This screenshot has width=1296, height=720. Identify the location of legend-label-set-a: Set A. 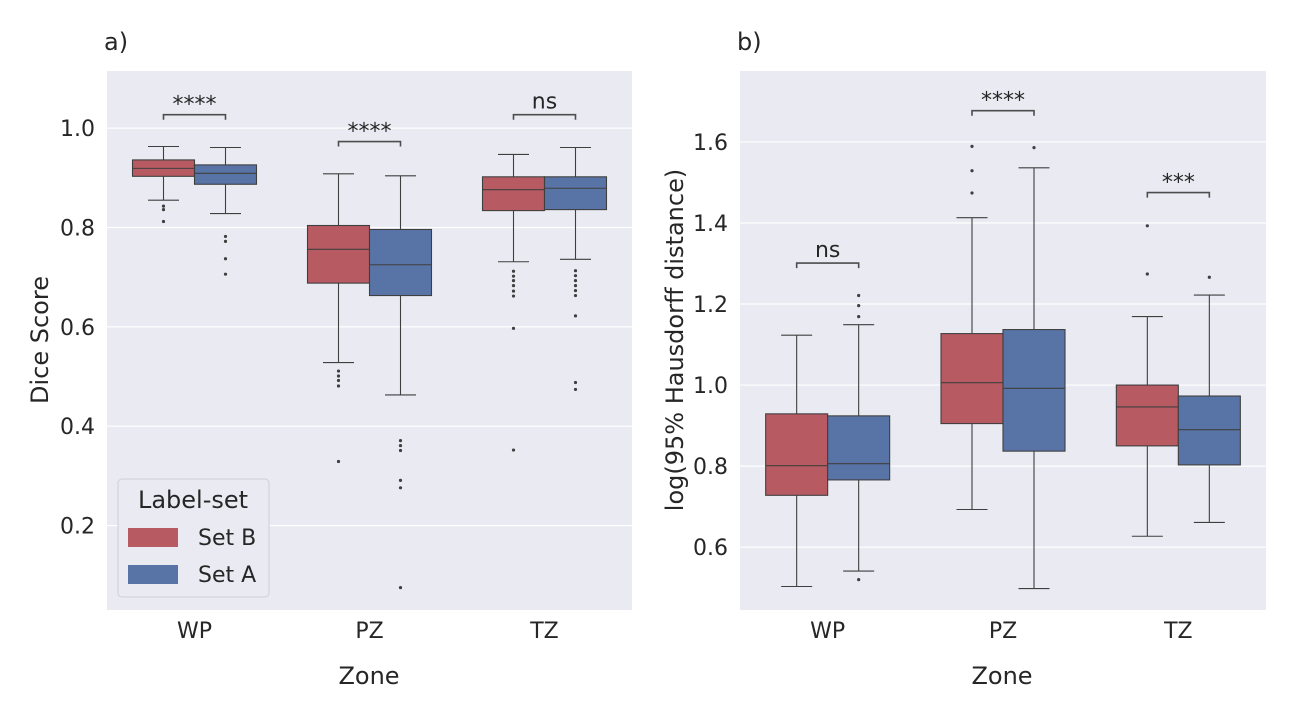
(227, 575).